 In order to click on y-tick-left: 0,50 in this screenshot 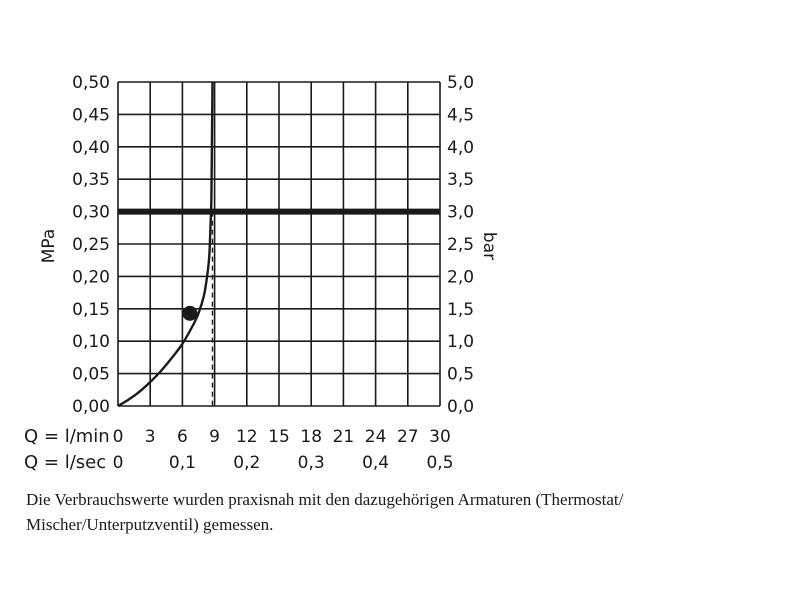, I will do `click(91, 83)`.